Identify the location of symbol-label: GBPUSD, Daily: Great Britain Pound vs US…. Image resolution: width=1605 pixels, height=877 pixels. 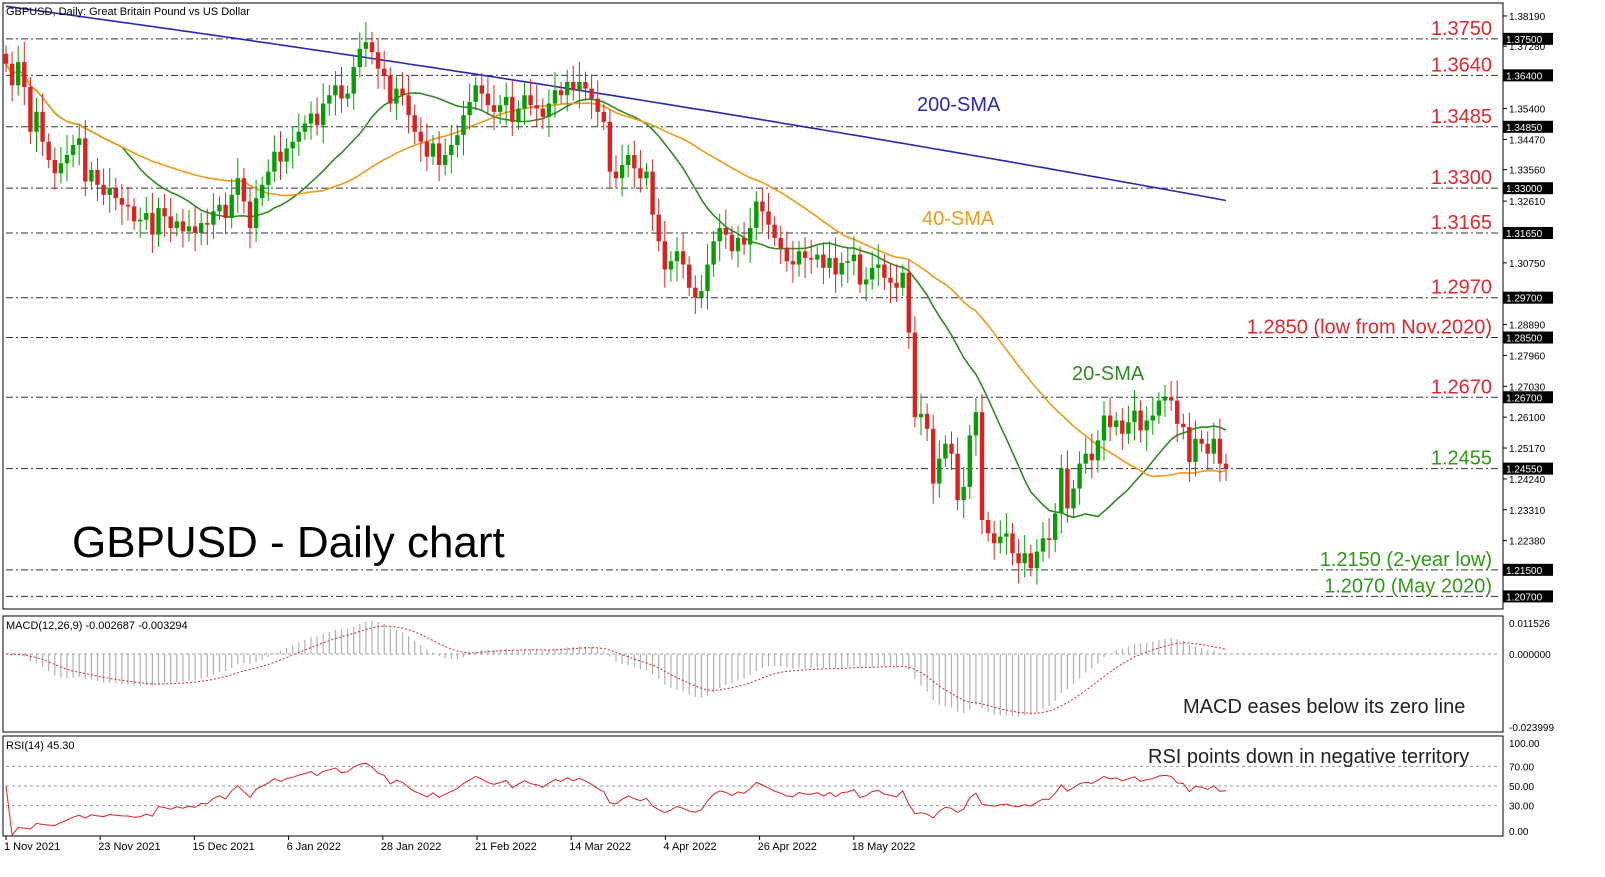
(128, 12).